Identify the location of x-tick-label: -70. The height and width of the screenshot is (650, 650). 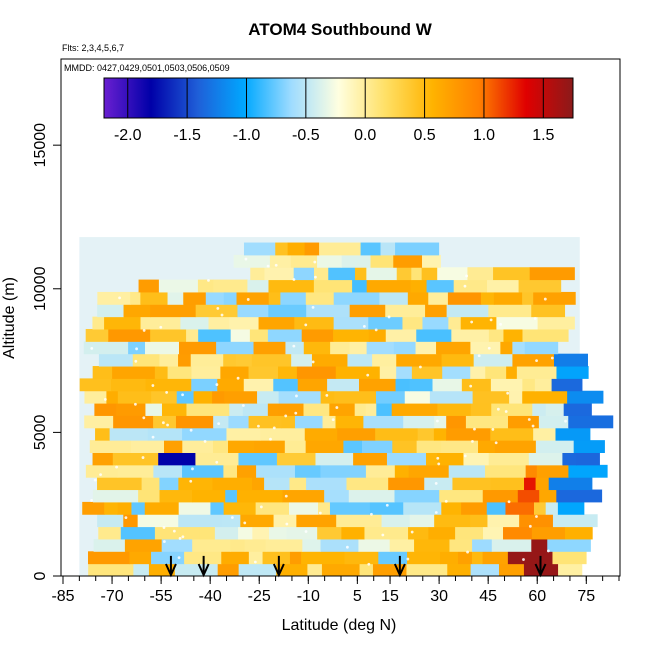
(111, 596).